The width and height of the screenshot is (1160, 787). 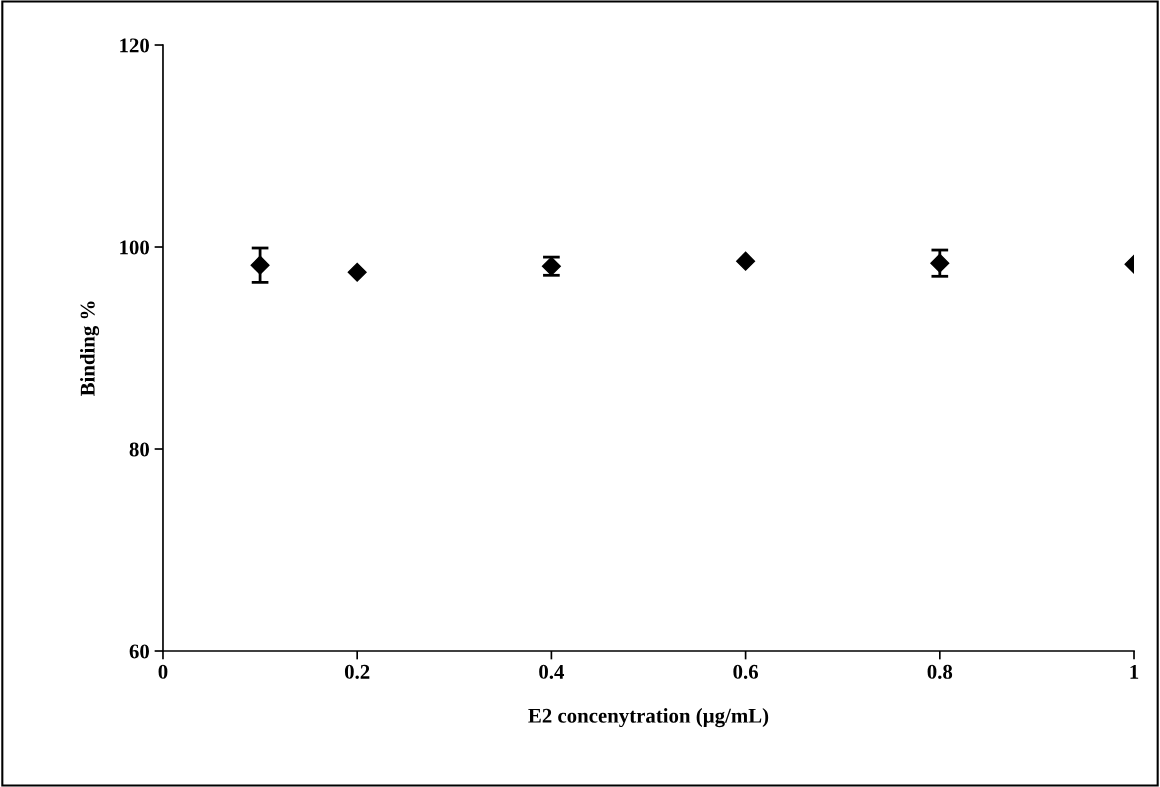 I want to click on x-tick-label: 1, so click(x=1134, y=671).